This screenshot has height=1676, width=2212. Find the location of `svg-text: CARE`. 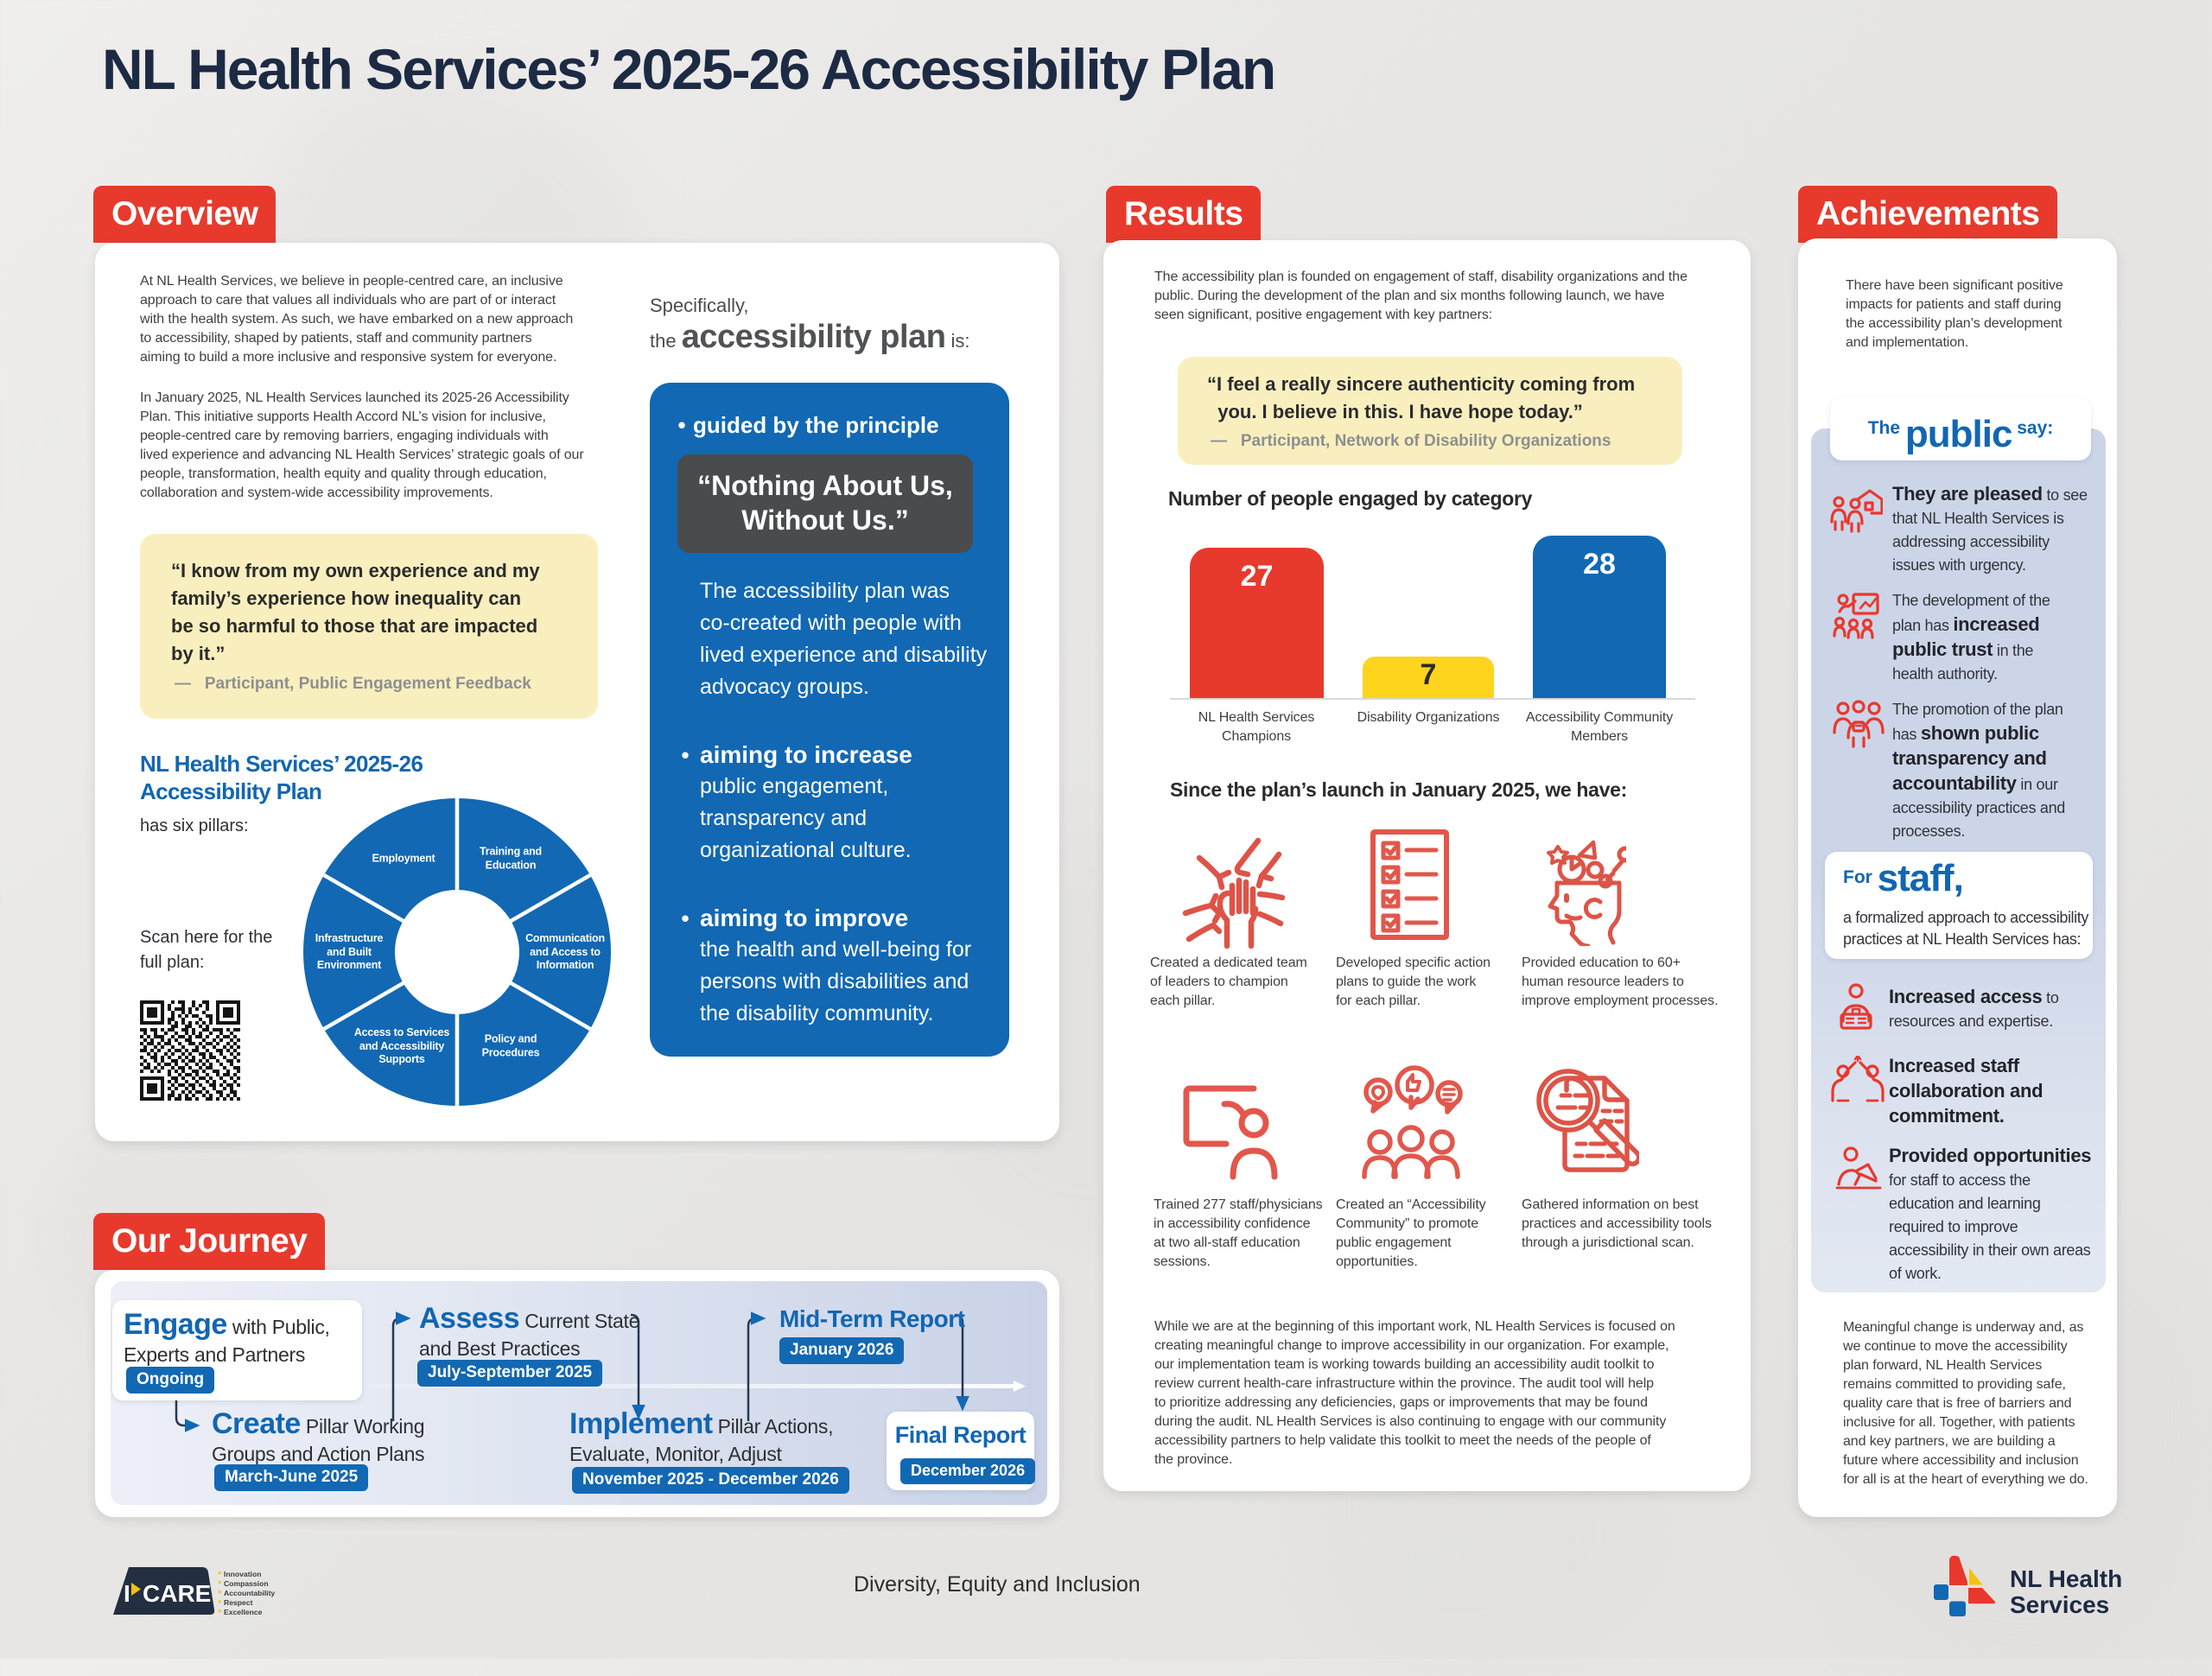

svg-text: CARE is located at coordinates (177, 1593).